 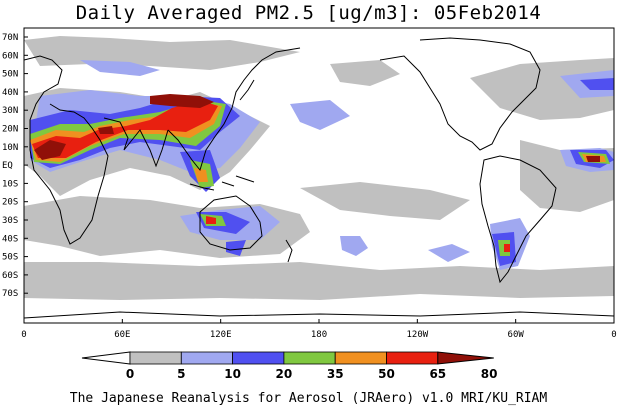 I want to click on lat-tick-label: 50S, so click(x=10, y=258).